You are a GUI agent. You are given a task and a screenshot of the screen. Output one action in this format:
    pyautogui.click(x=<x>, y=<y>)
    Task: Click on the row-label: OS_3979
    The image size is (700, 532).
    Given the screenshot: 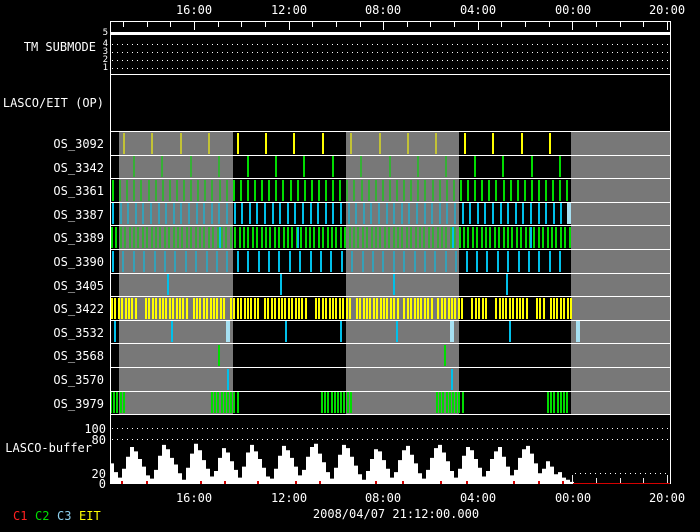 What is the action you would take?
    pyautogui.click(x=78, y=404)
    